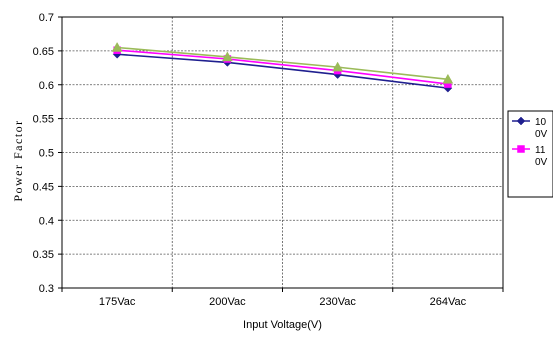 Image resolution: width=553 pixels, height=341 pixels. Describe the element at coordinates (46, 154) in the screenshot. I see `y-tick-label: 0.5` at that location.